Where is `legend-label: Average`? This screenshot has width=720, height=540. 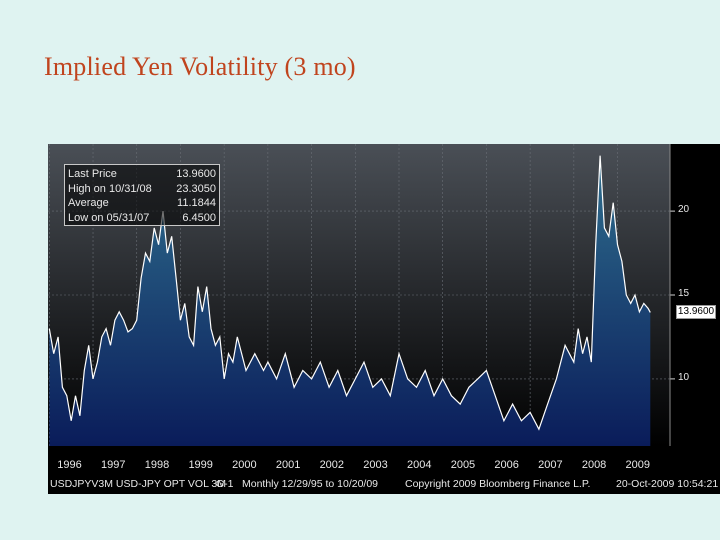 legend-label: Average is located at coordinates (88, 203).